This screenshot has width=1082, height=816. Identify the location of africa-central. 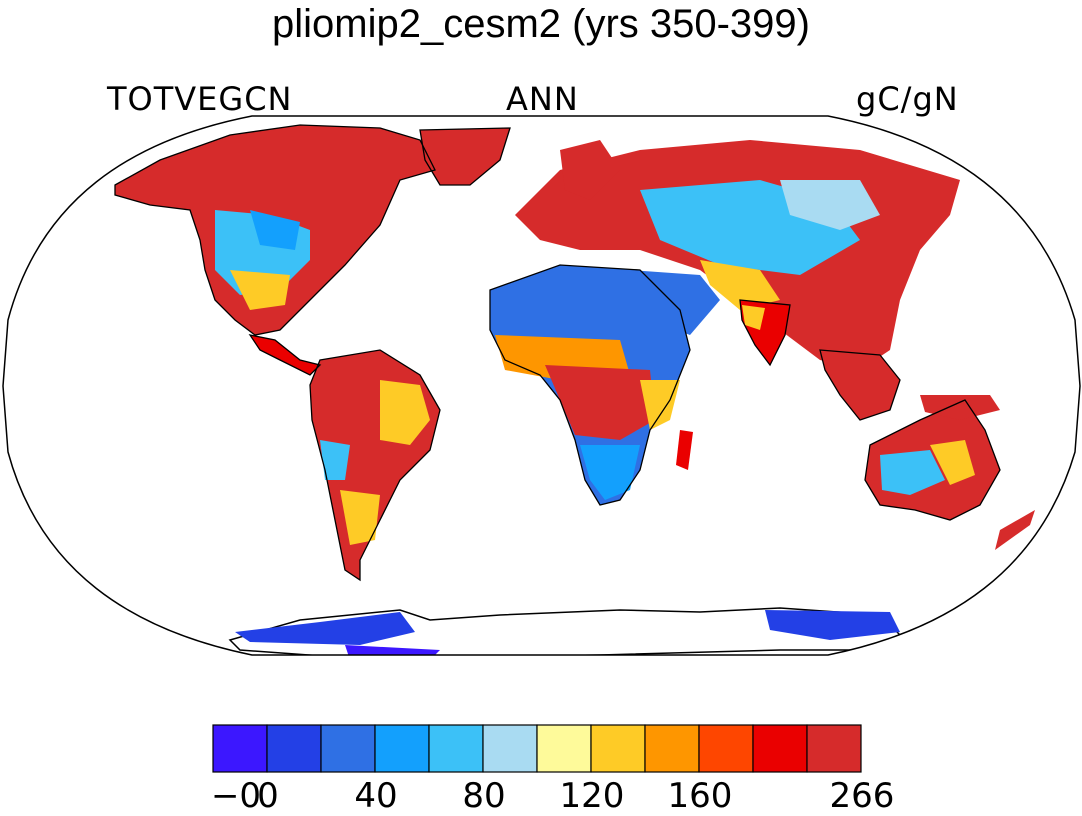
(600, 402).